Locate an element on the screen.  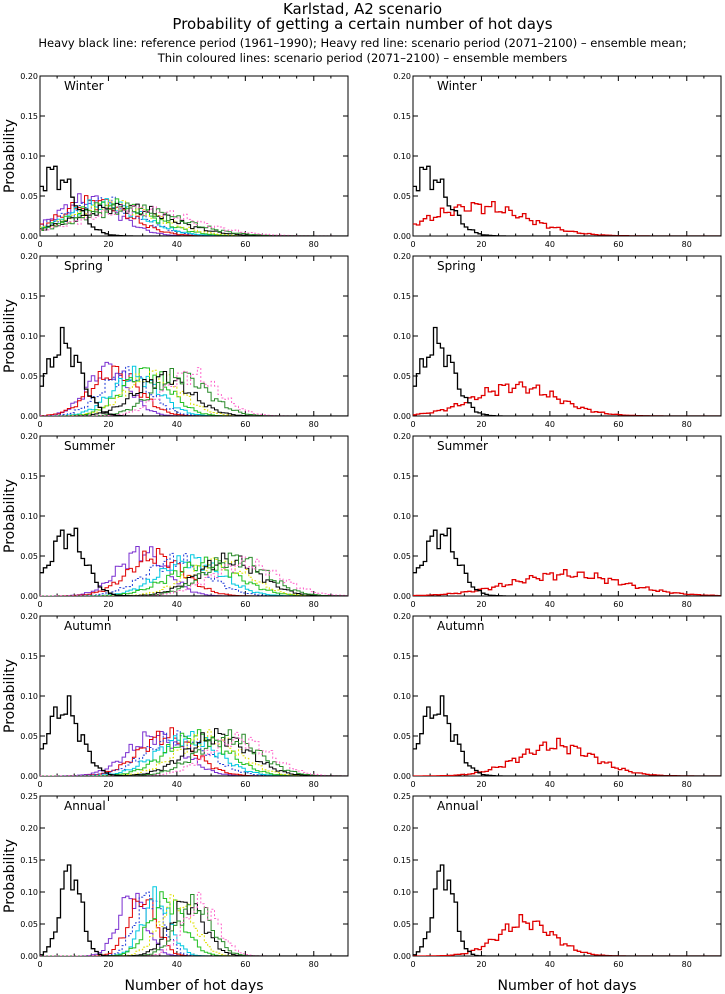
season-label: Summer is located at coordinates (89, 446).